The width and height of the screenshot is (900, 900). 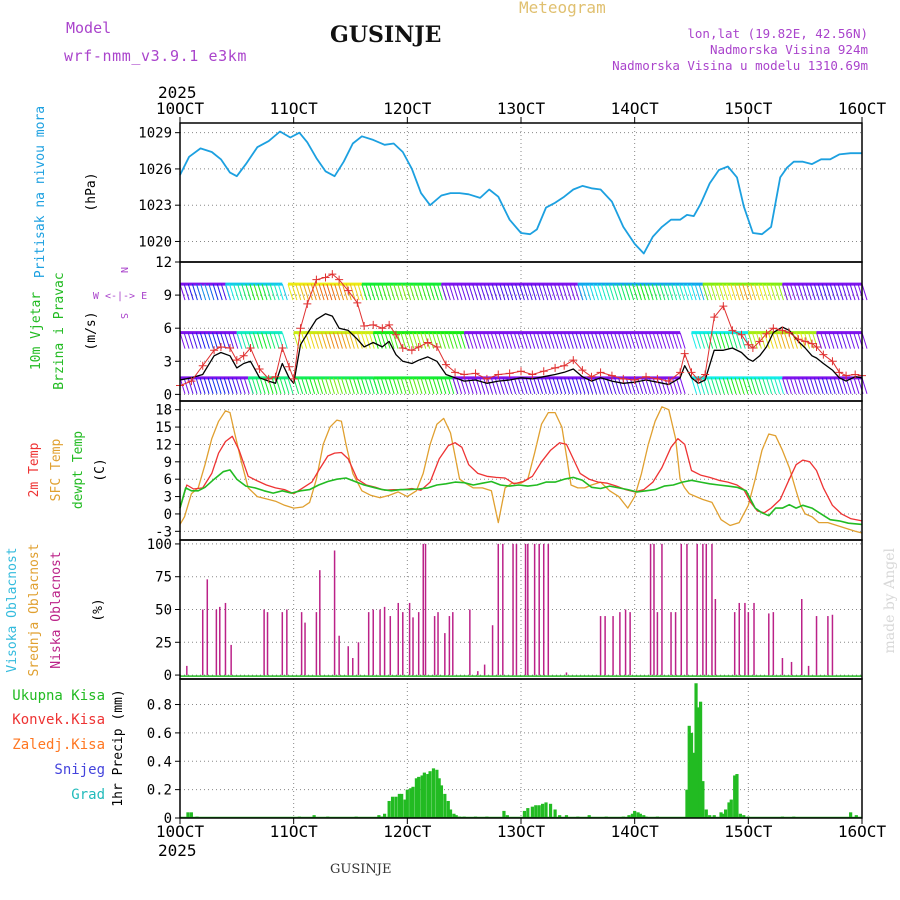 What do you see at coordinates (521, 831) in the screenshot?
I see `x-tick-label-bottom: 13OCT` at bounding box center [521, 831].